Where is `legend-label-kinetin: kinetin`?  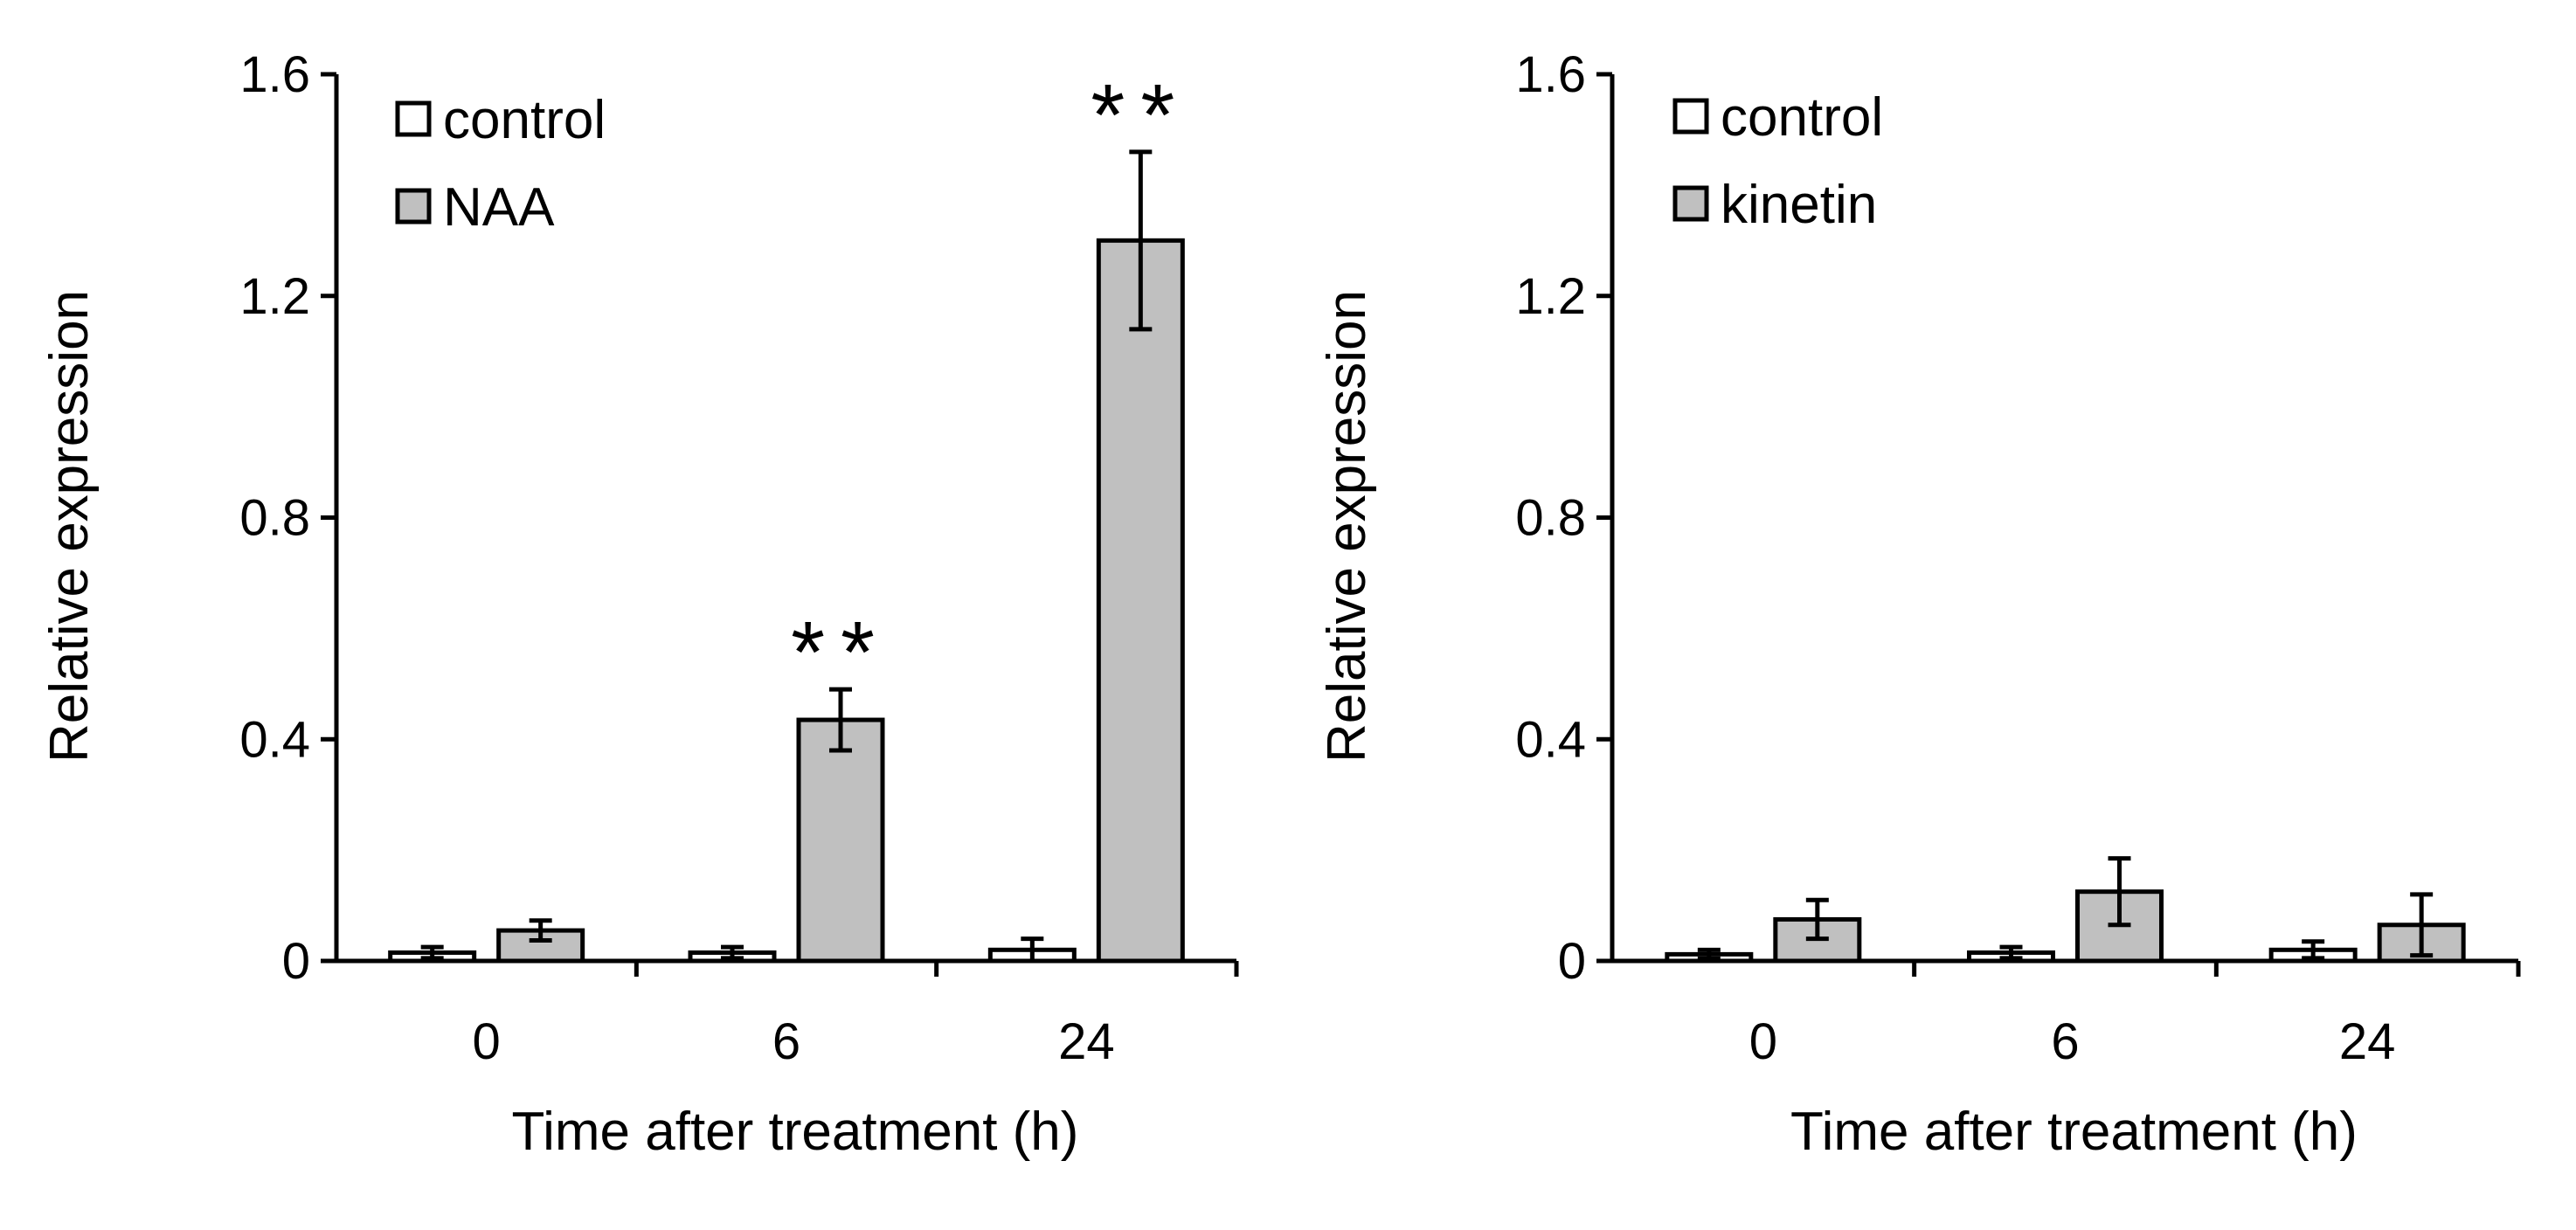 legend-label-kinetin: kinetin is located at coordinates (1799, 205).